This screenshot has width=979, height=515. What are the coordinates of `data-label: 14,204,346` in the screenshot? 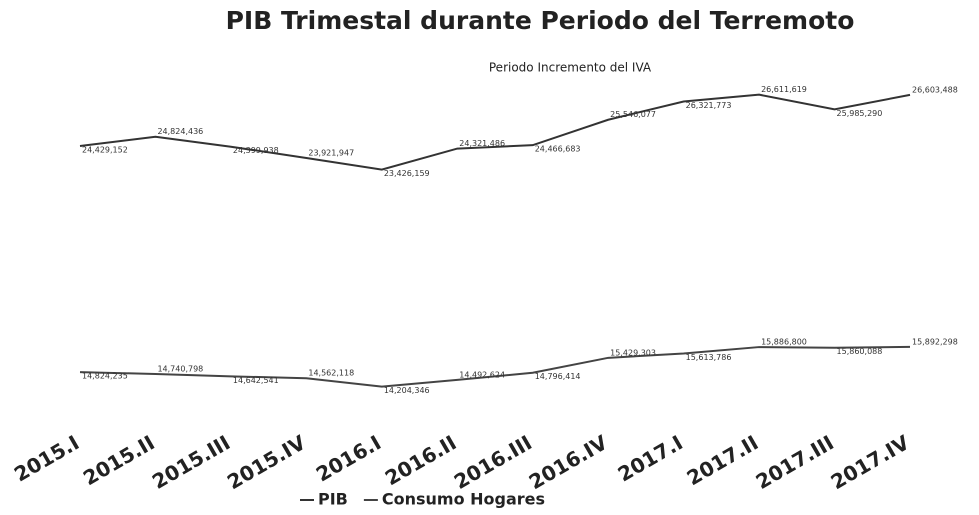 It's located at (407, 390).